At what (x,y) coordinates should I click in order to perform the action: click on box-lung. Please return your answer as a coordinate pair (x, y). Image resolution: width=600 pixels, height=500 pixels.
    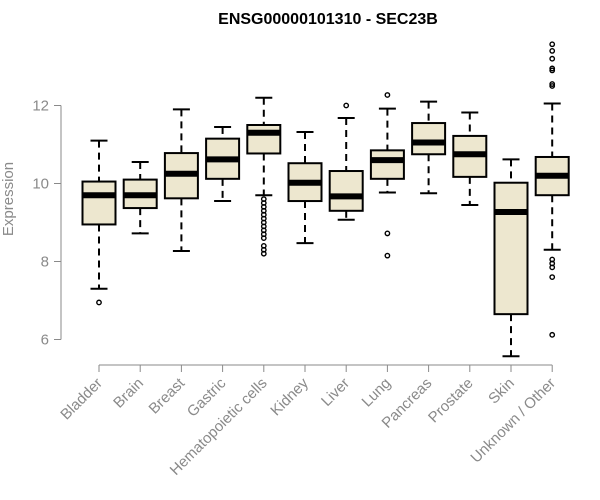
    Looking at the image, I should click on (387, 175).